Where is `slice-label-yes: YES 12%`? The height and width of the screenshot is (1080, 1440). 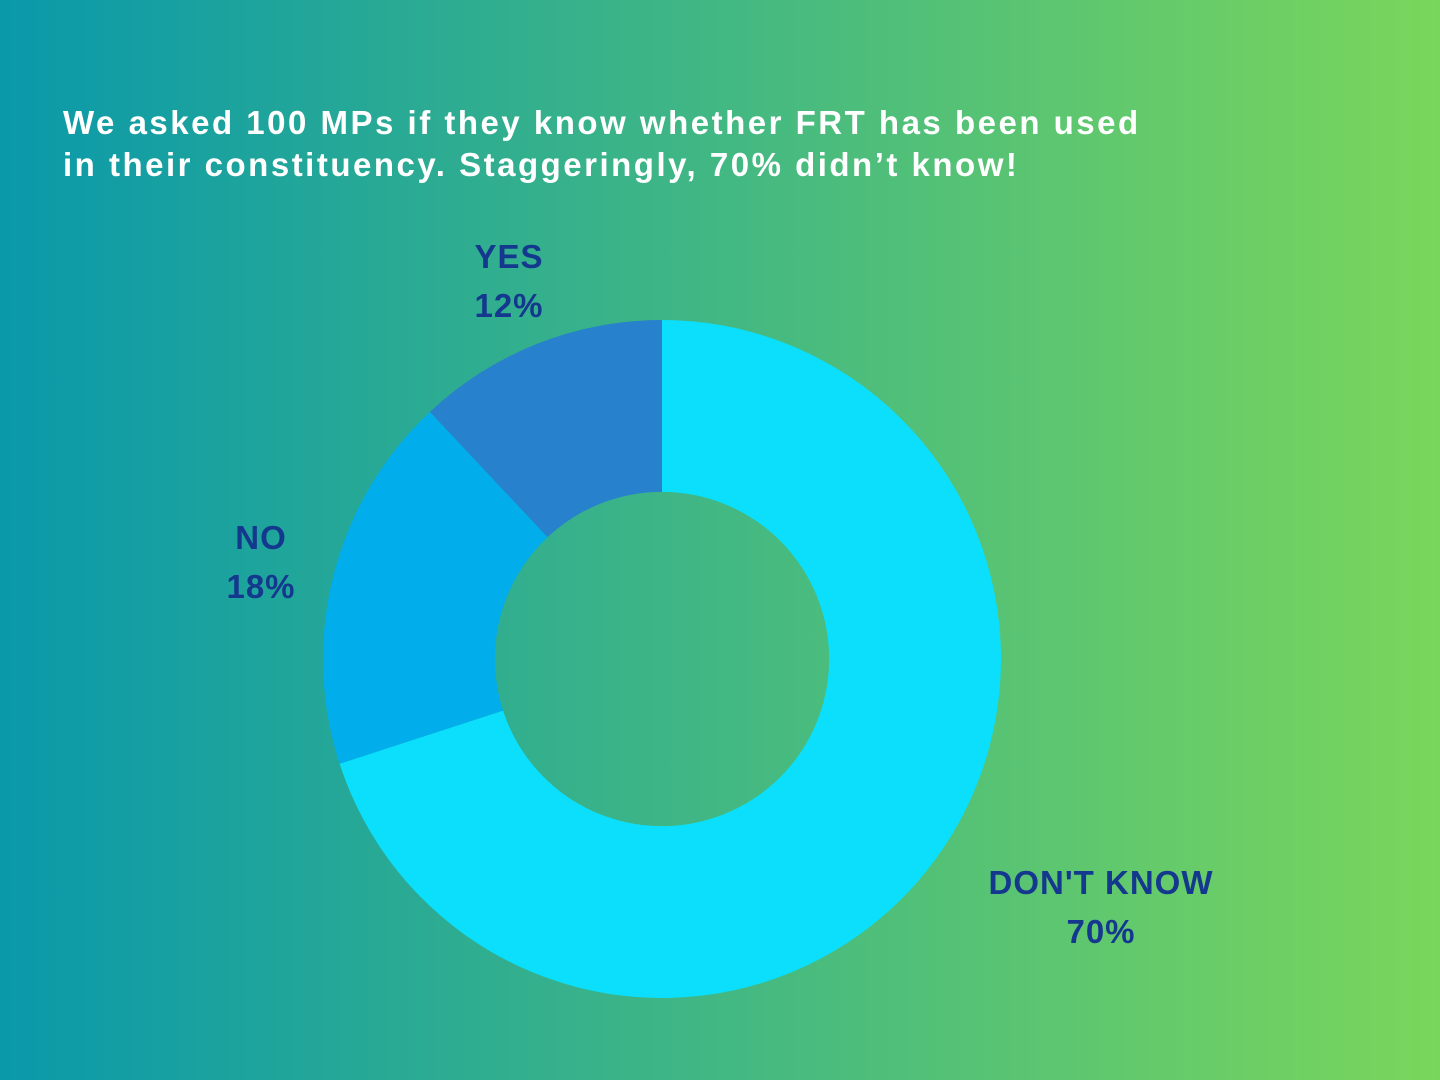 slice-label-yes: YES 12% is located at coordinates (508, 281).